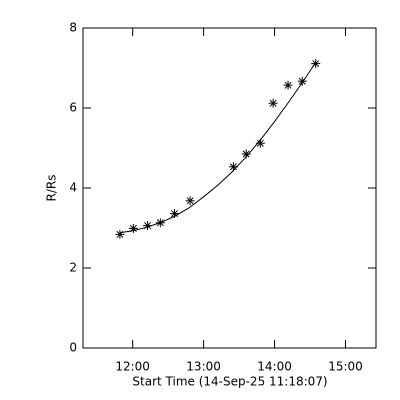  I want to click on y-axis-label: R/Rs, so click(52, 188).